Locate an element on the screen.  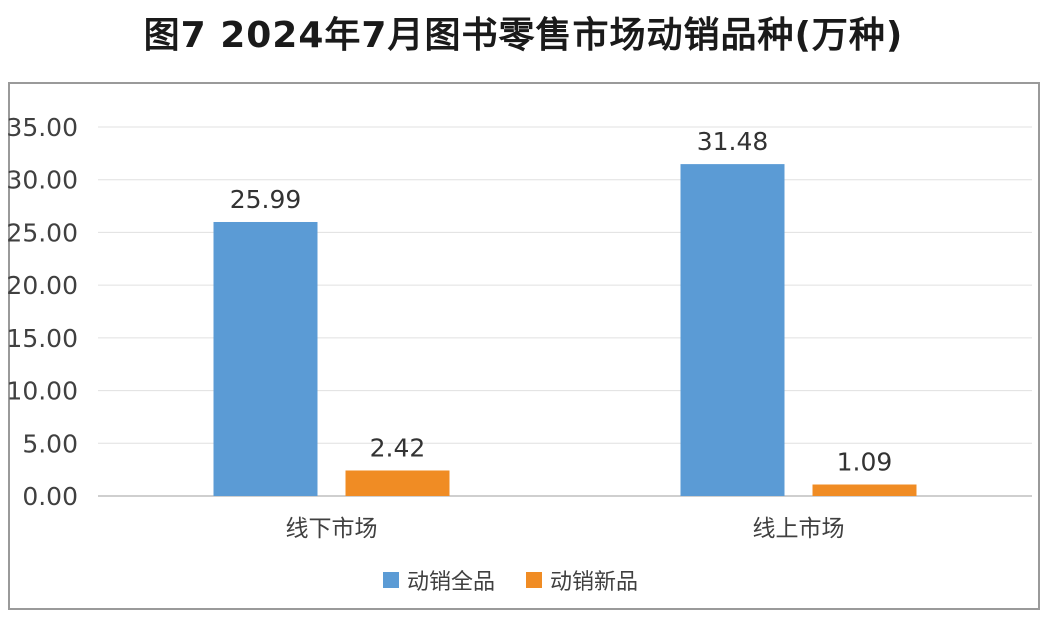
data-label: 25.99 is located at coordinates (266, 199).